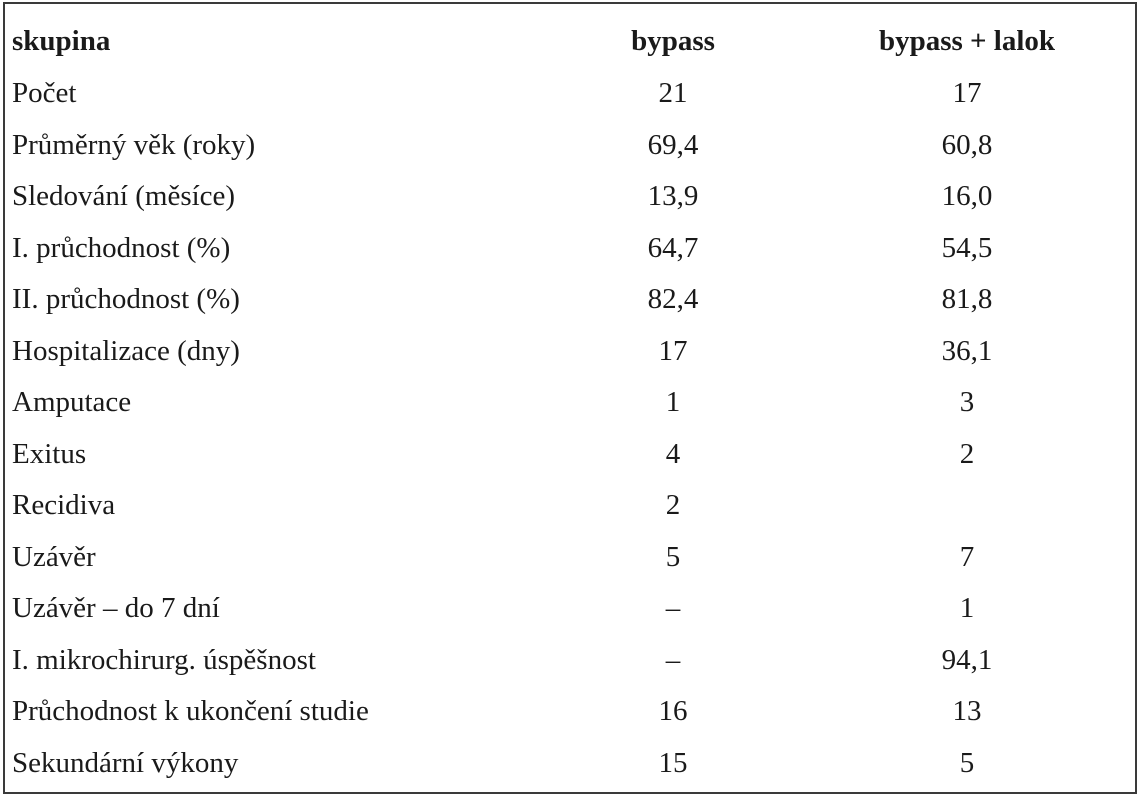 This screenshot has height=800, width=1144. What do you see at coordinates (967, 608) in the screenshot?
I see `bypass-lalok-value: 1` at bounding box center [967, 608].